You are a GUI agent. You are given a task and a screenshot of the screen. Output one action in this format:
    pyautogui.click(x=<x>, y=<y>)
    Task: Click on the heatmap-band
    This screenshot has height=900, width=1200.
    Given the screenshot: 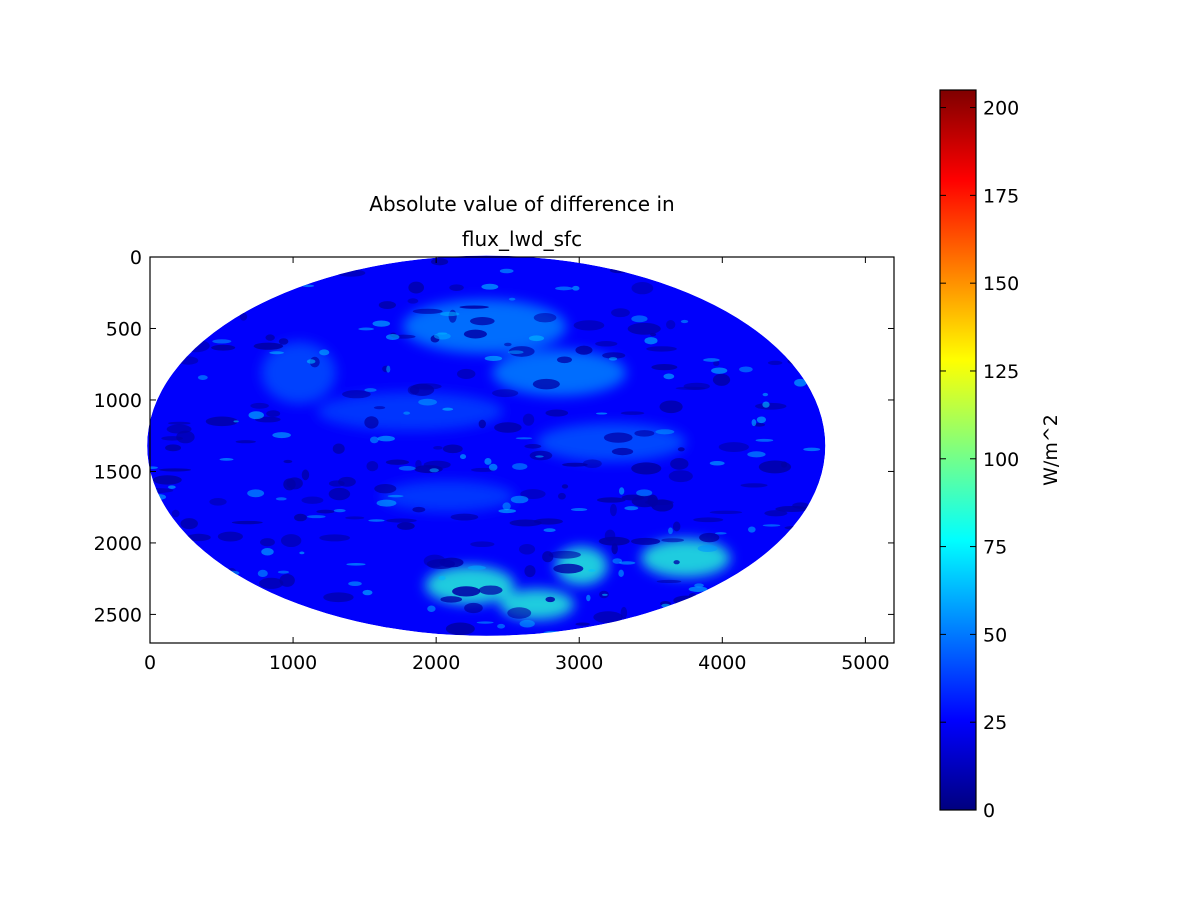 What is the action you would take?
    pyautogui.click(x=559, y=372)
    